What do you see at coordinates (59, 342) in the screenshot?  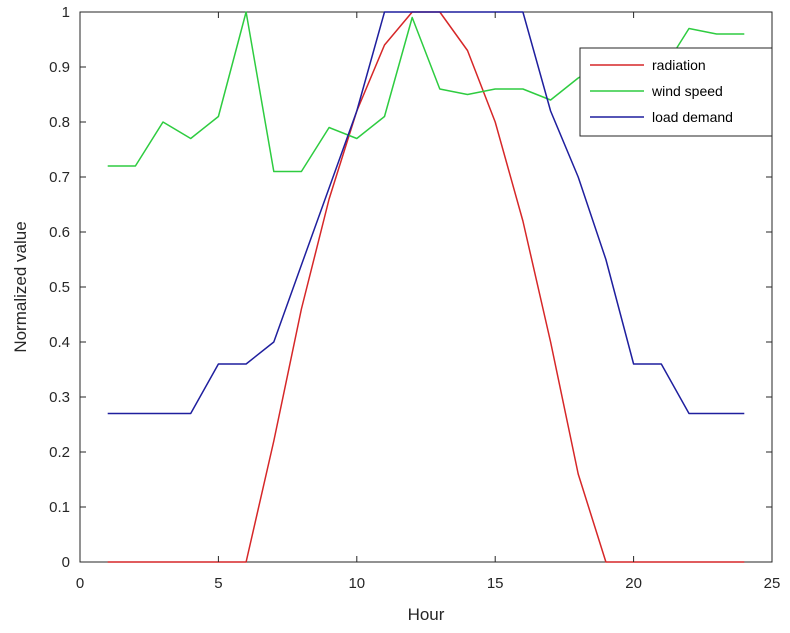 I see `y-tick-label: 0.4` at bounding box center [59, 342].